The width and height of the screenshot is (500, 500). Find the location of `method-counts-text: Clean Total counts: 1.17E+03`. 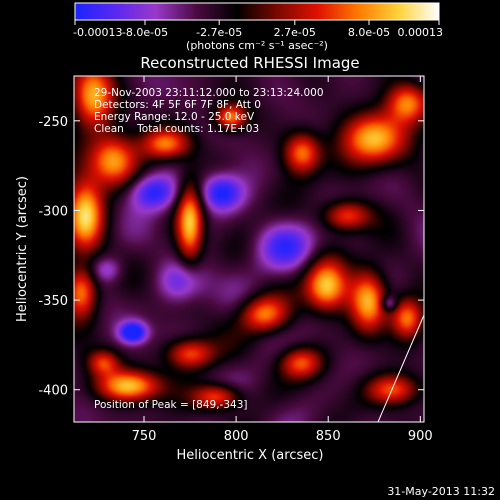

method-counts-text: Clean Total counts: 1.17E+03 is located at coordinates (176, 129).